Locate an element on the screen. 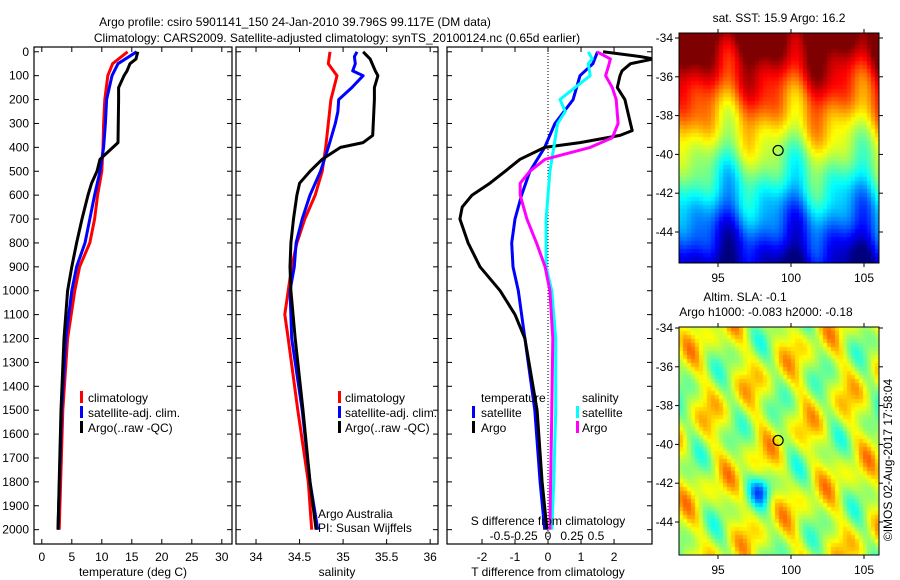 This screenshot has width=900, height=580. legend-heading-temperature: temperature is located at coordinates (513, 398).